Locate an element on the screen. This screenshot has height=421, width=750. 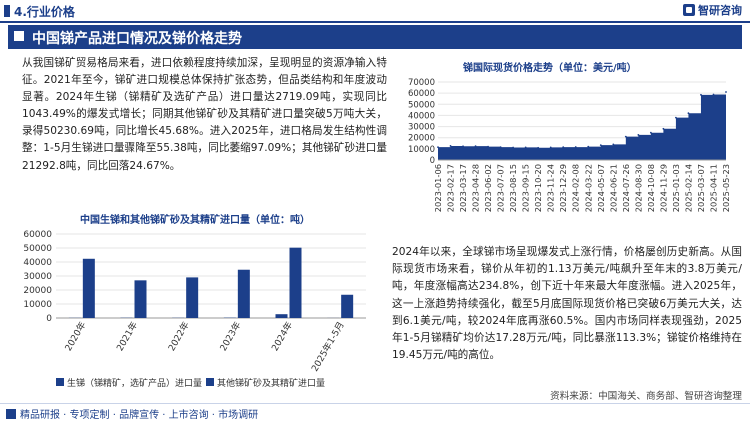
x-tick-label: 2024-06-21 is located at coordinates (613, 188).